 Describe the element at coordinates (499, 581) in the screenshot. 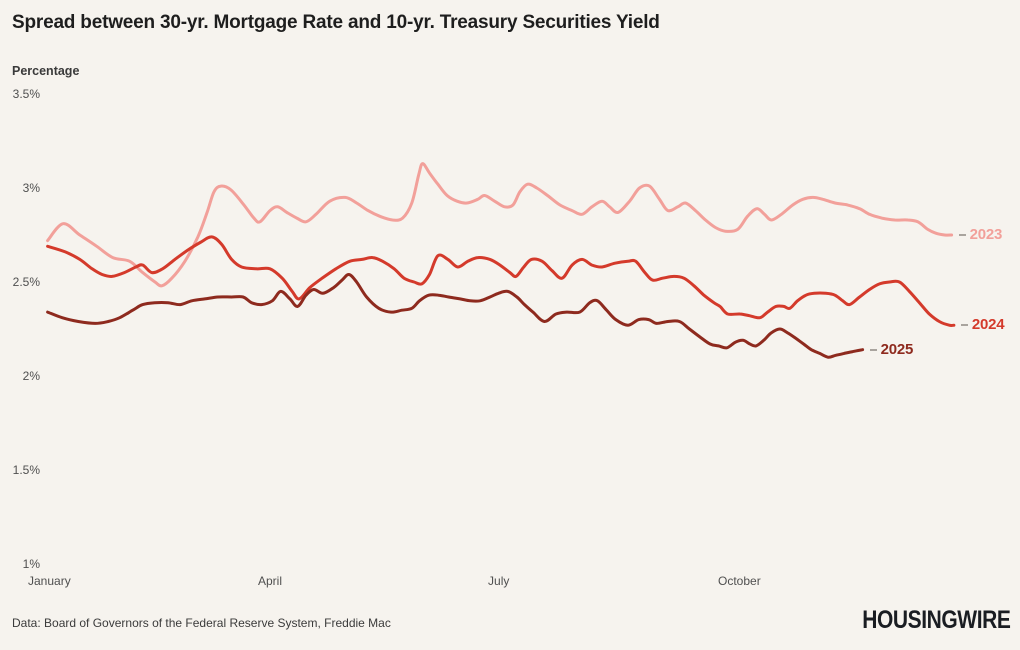

I see `x-tick-july: July` at that location.